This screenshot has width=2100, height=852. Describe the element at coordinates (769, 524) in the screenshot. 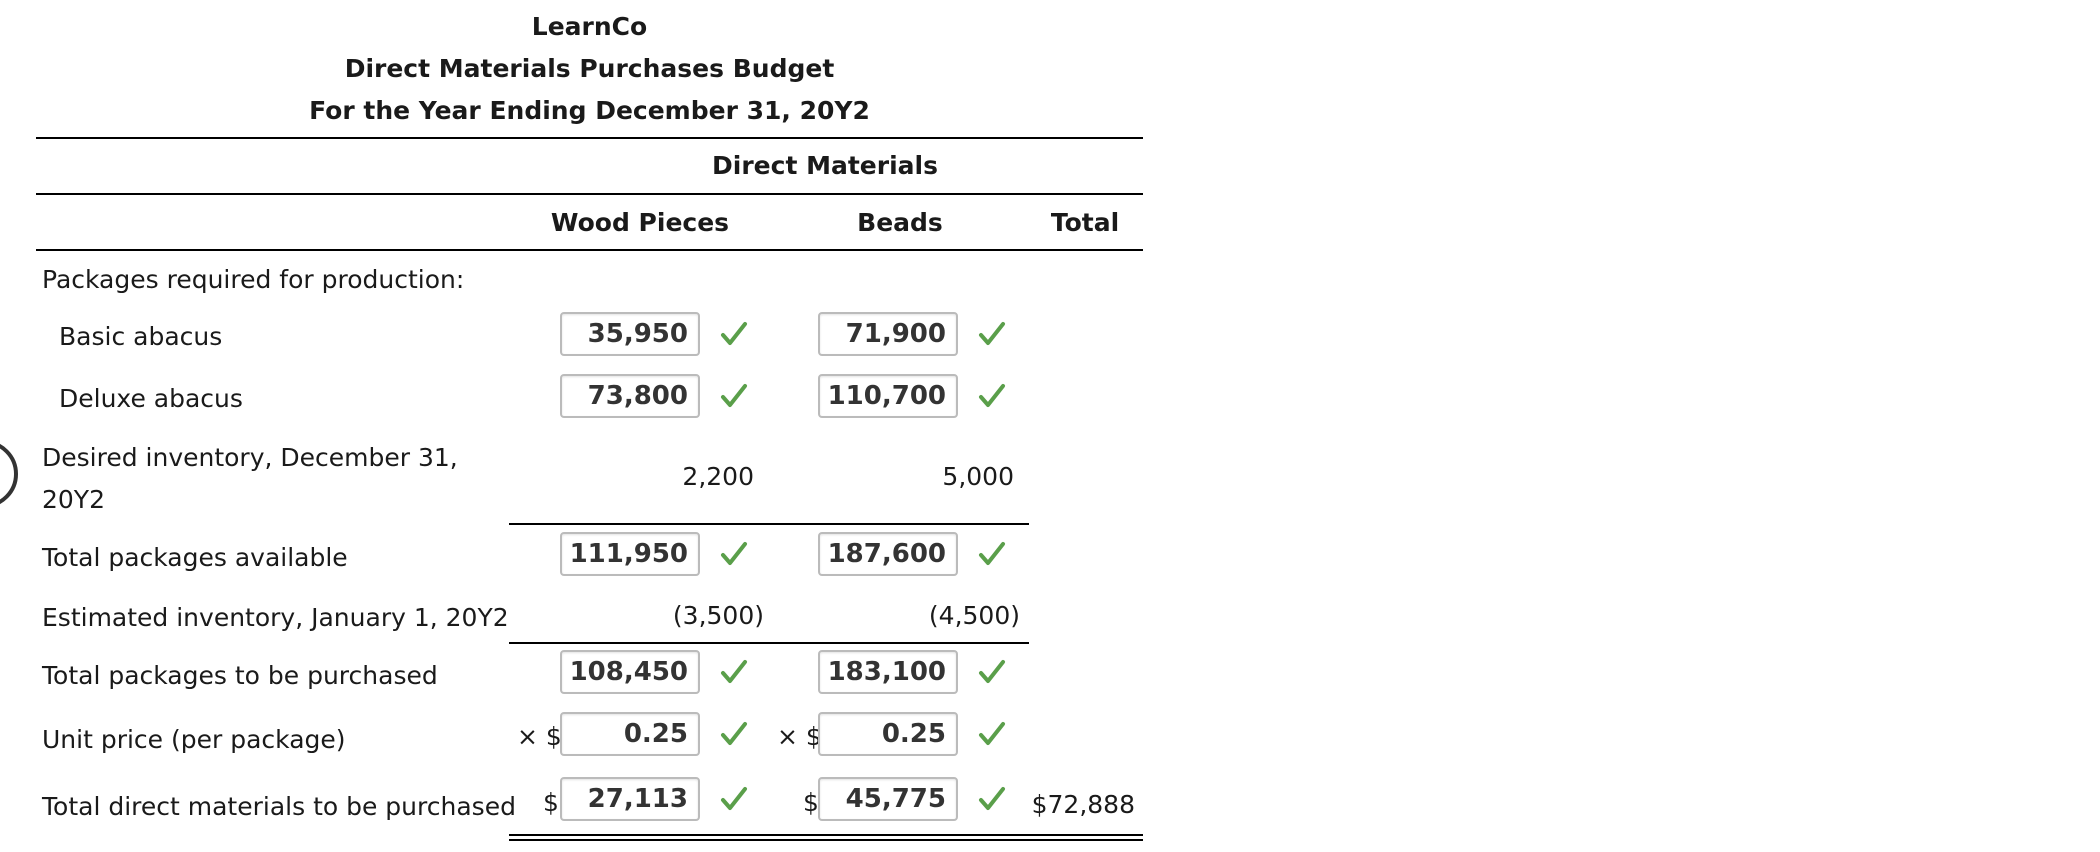

I see `divider-subtotal` at that location.